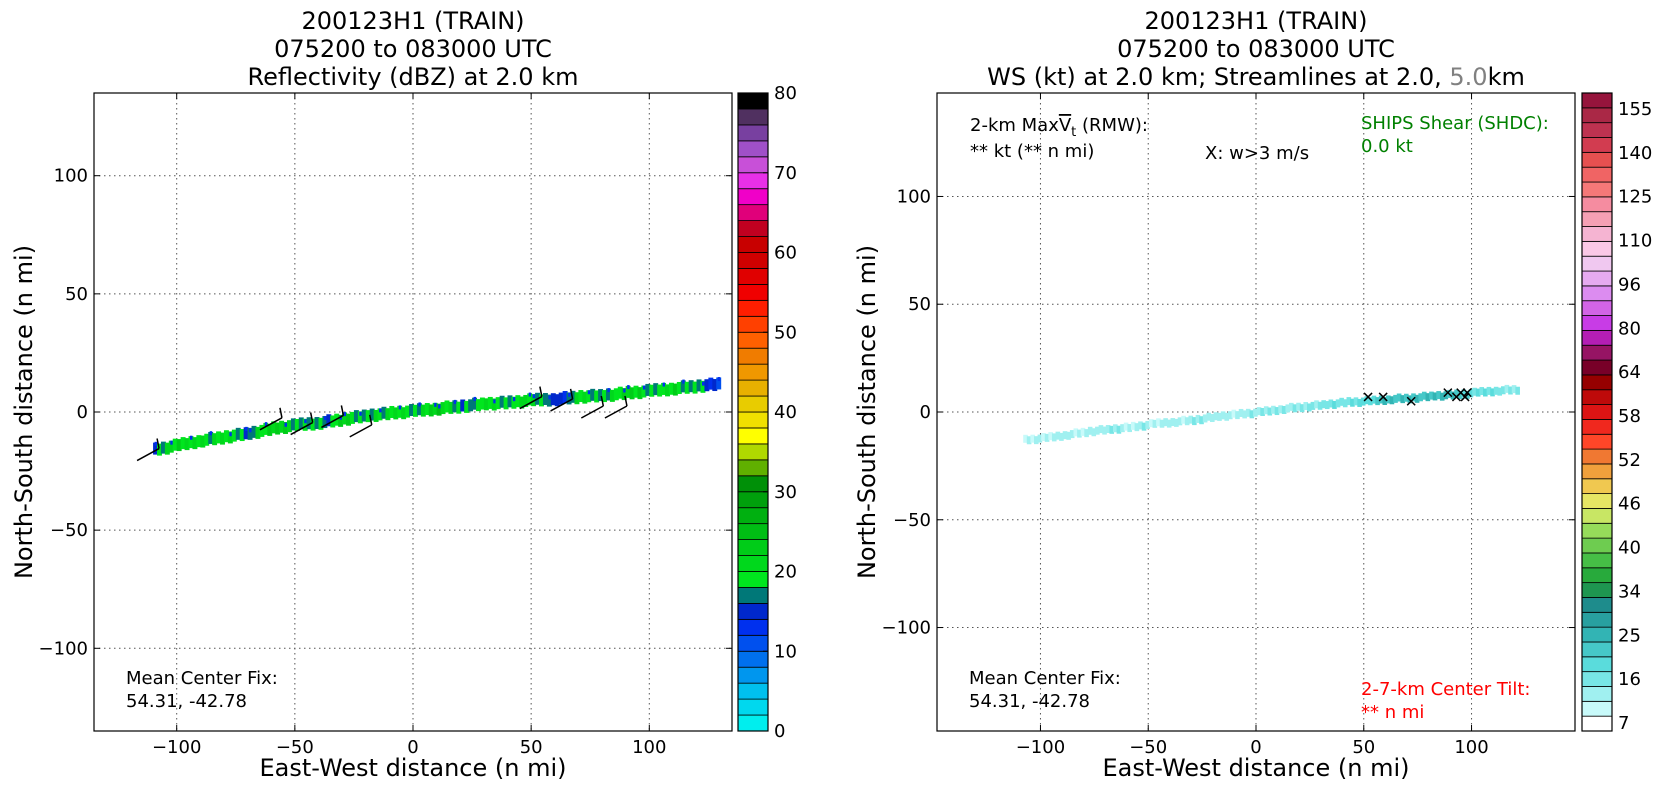  Describe the element at coordinates (925, 412) in the screenshot. I see `y-tick-label: 0` at that location.